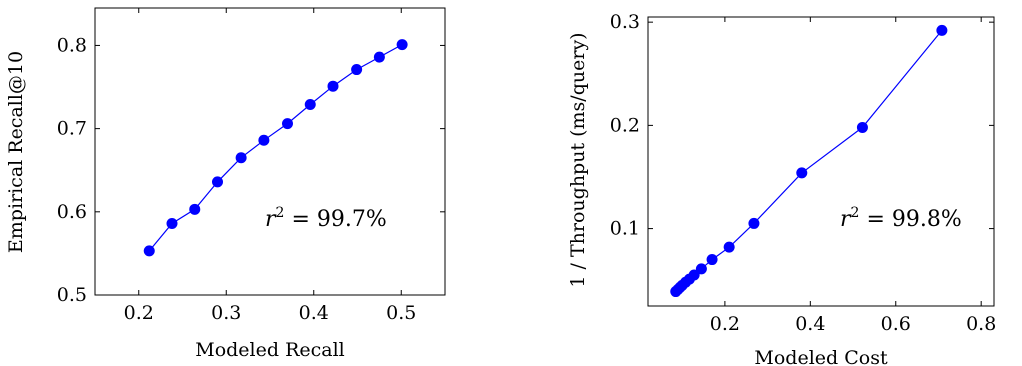 This screenshot has width=1022, height=366. What do you see at coordinates (226, 313) in the screenshot?
I see `x-tick-label: 0.3` at bounding box center [226, 313].